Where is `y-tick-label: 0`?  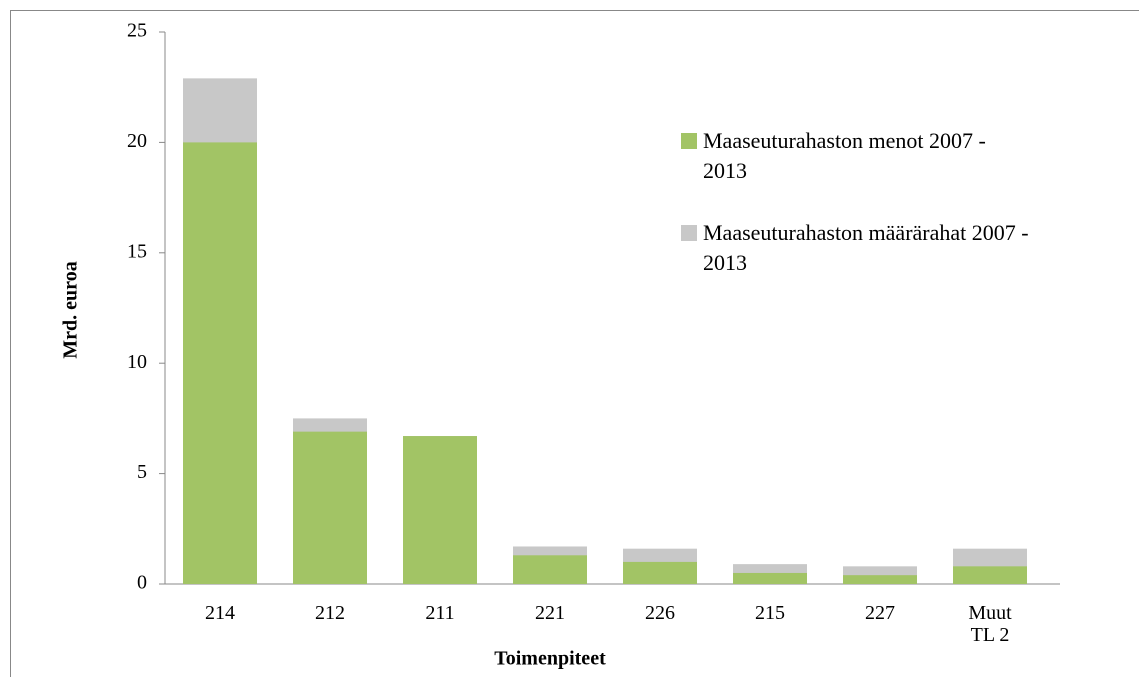 y-tick-label: 0 is located at coordinates (142, 583).